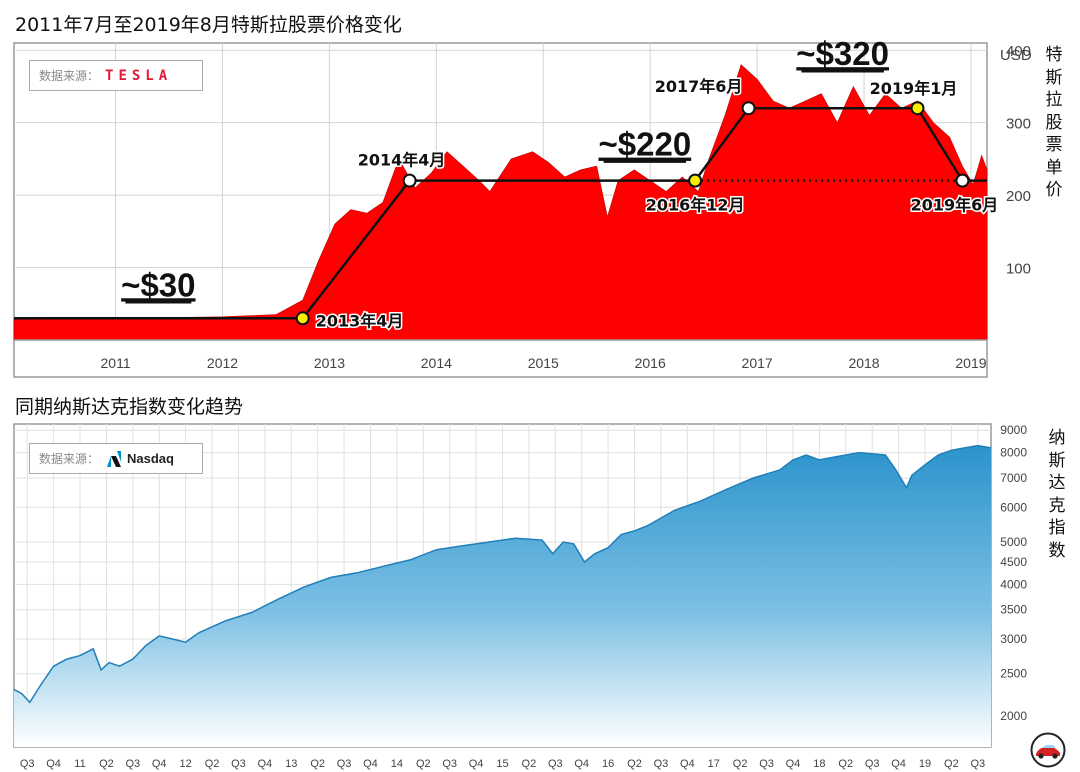 The width and height of the screenshot is (1080, 772). I want to click on nasdaq-x-tick-label: 18, so click(819, 764).